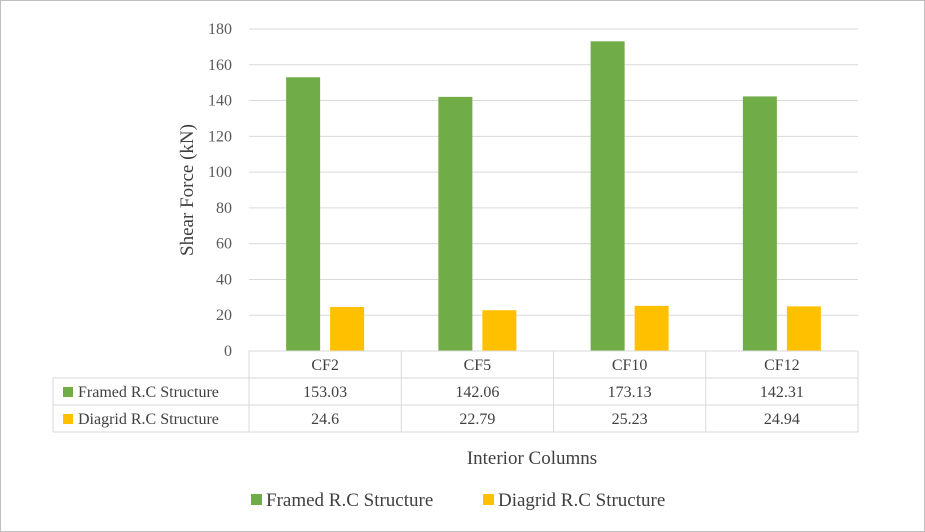 This screenshot has width=925, height=532. Describe the element at coordinates (148, 419) in the screenshot. I see `table-series-name: Diagrid R.C Structure` at that location.